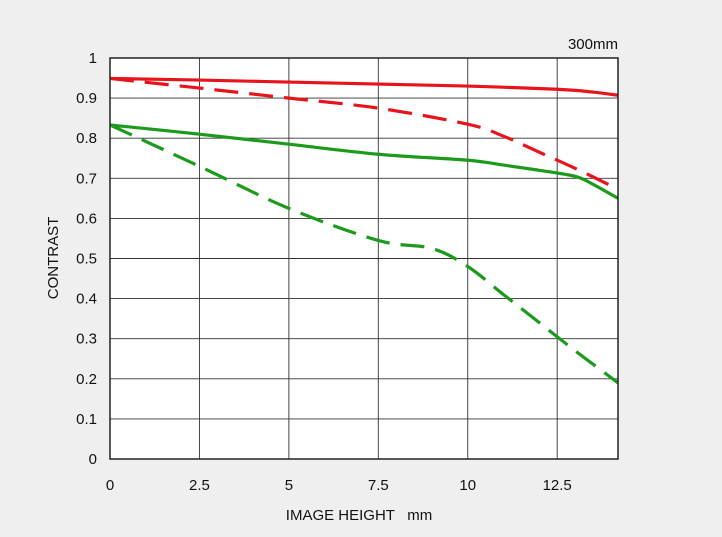  What do you see at coordinates (86, 218) in the screenshot?
I see `y-tick-label: 0.6` at bounding box center [86, 218].